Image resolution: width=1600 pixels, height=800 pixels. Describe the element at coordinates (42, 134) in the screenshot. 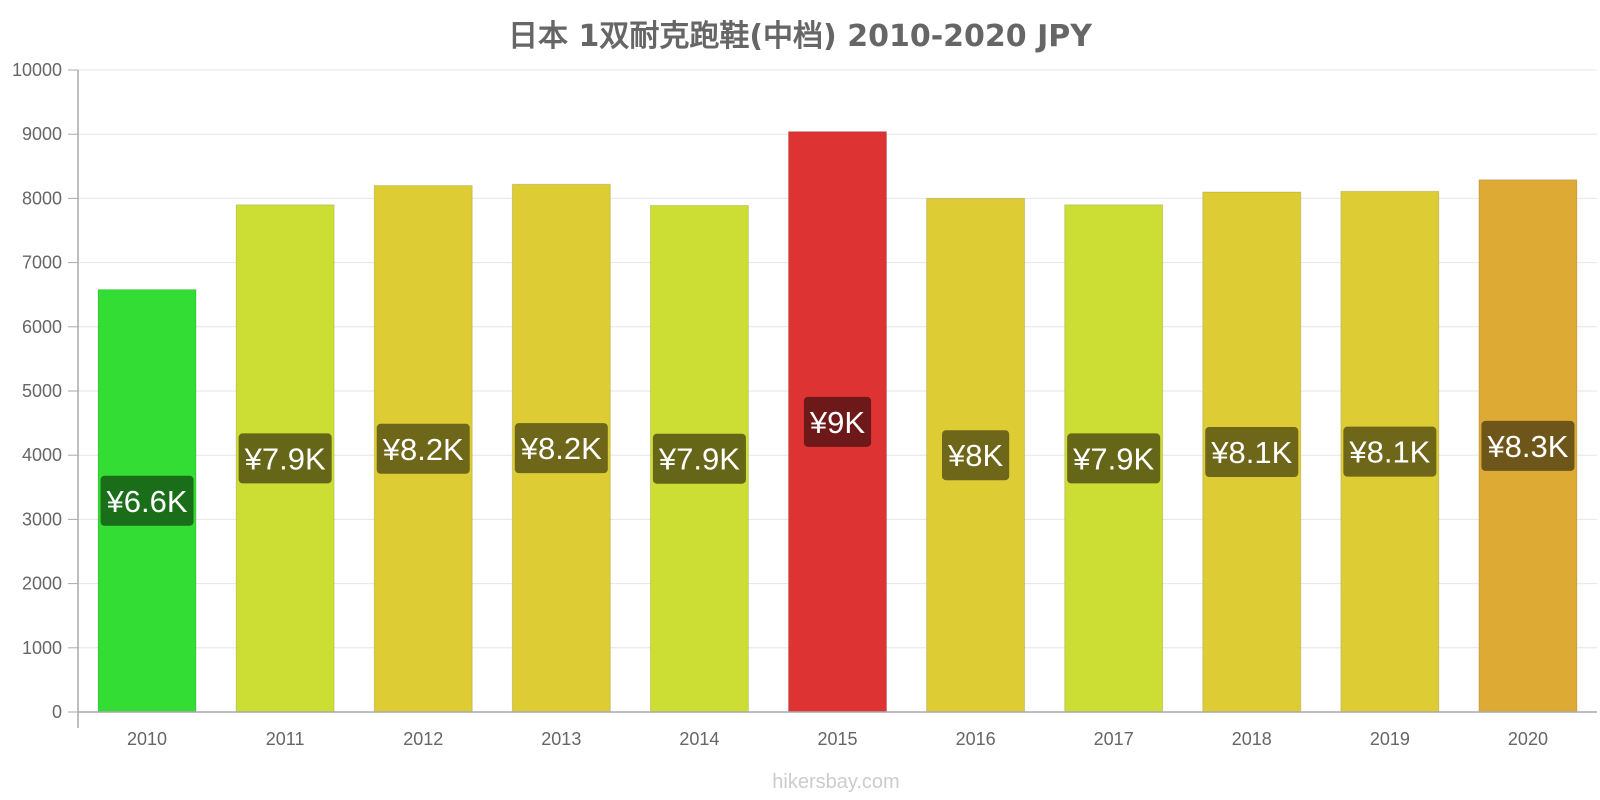

I see `y-tick-label: 9000` at that location.